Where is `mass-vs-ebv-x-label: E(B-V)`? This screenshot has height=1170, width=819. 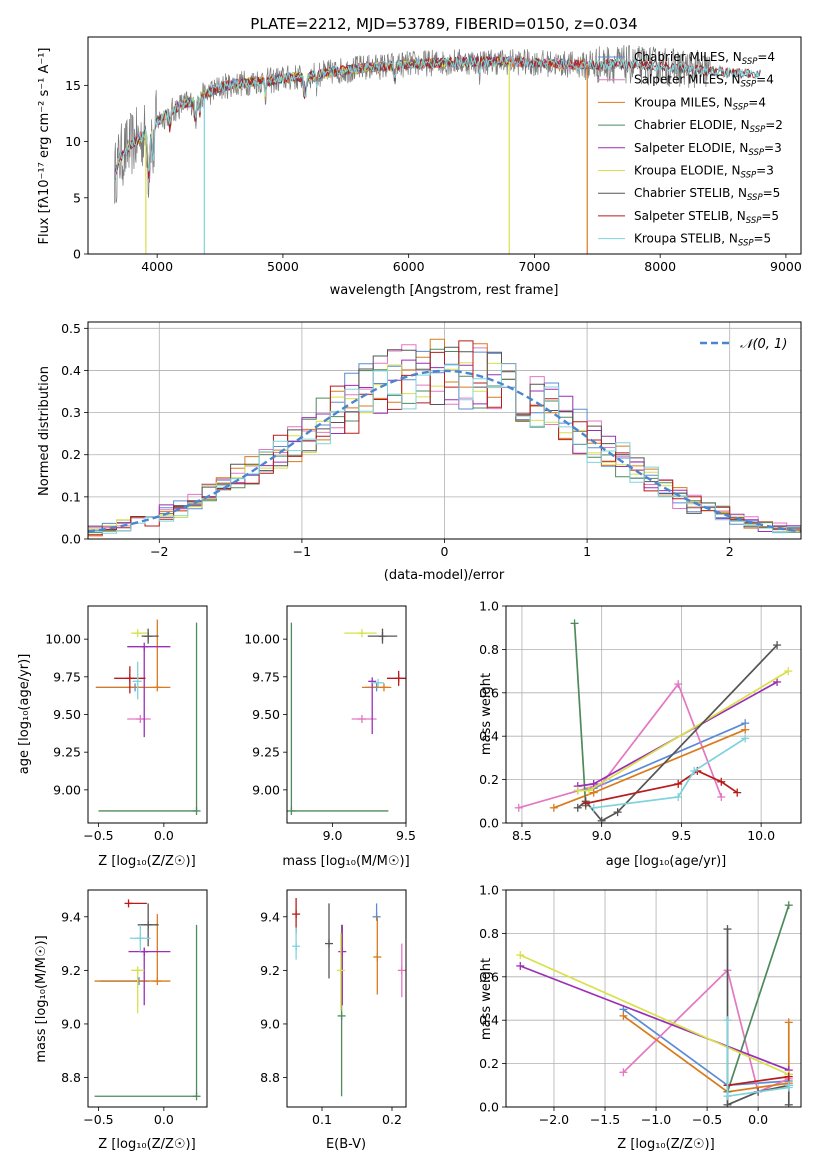 mass-vs-ebv-x-label: E(B-V) is located at coordinates (346, 1144).